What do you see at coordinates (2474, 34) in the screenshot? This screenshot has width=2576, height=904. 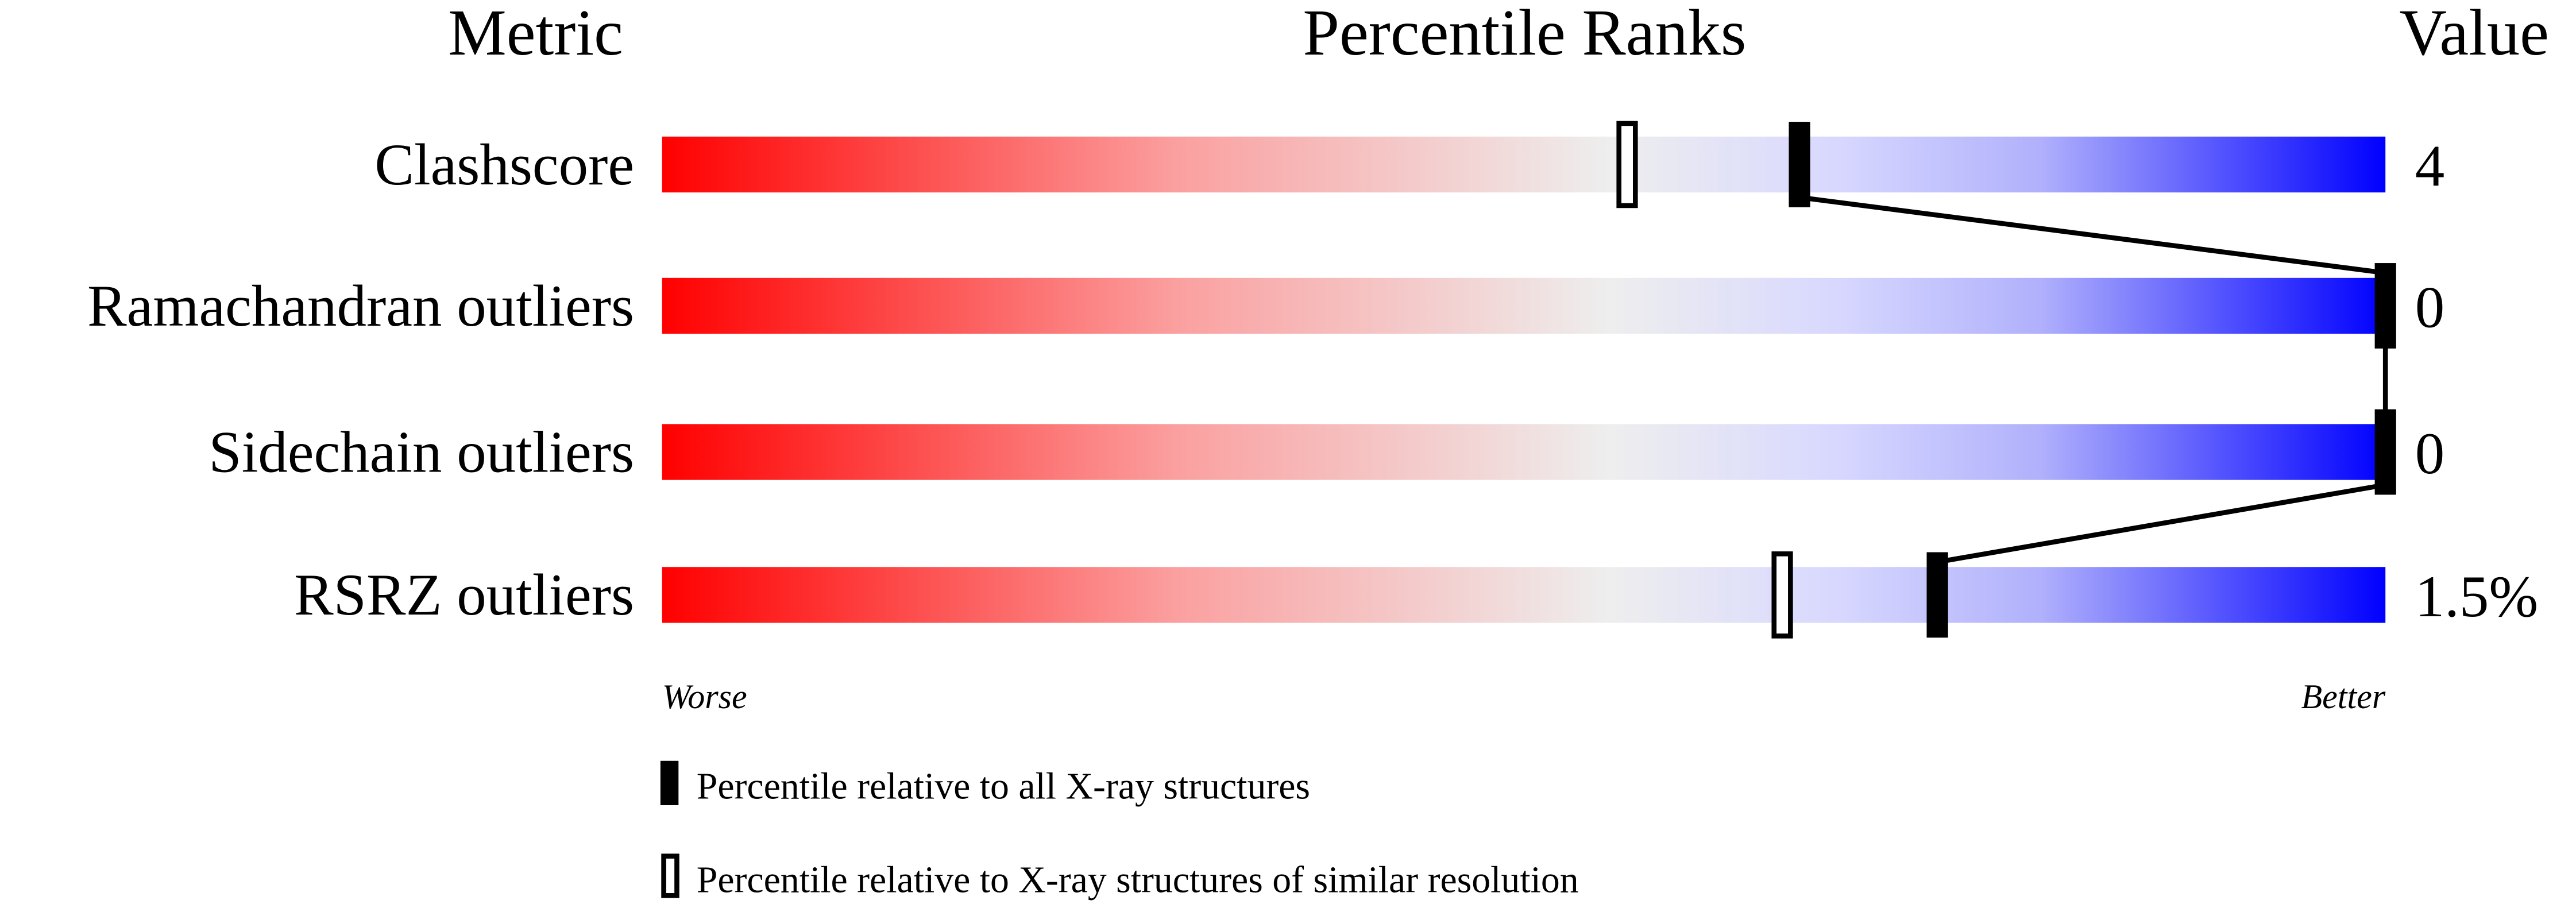 I see `header-value: Value` at bounding box center [2474, 34].